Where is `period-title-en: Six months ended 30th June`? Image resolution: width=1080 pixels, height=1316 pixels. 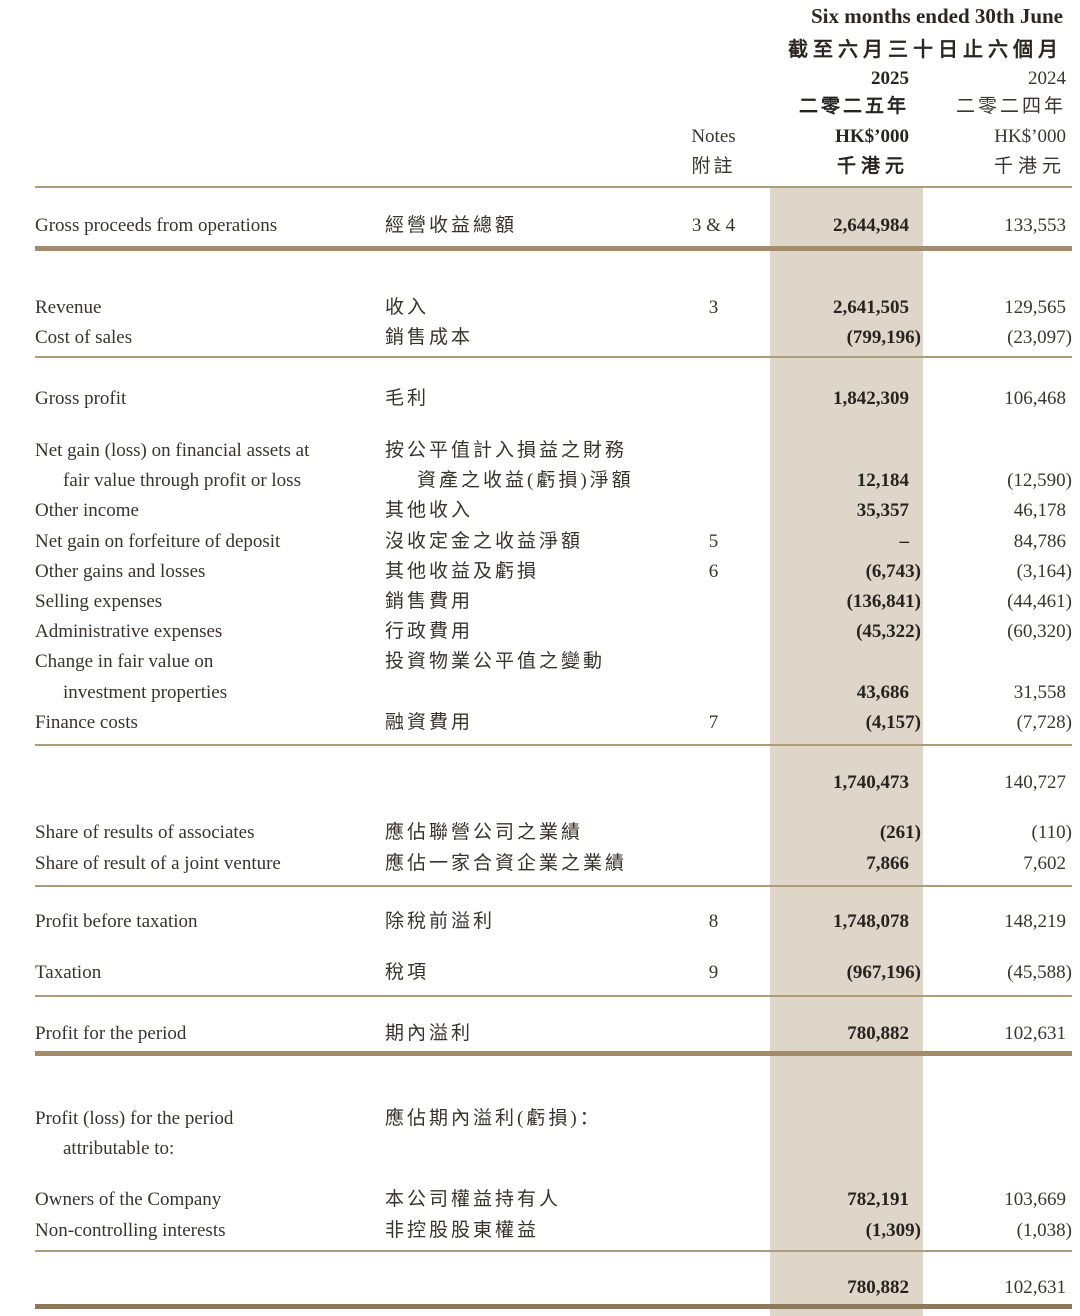 period-title-en: Six months ended 30th June is located at coordinates (936, 16).